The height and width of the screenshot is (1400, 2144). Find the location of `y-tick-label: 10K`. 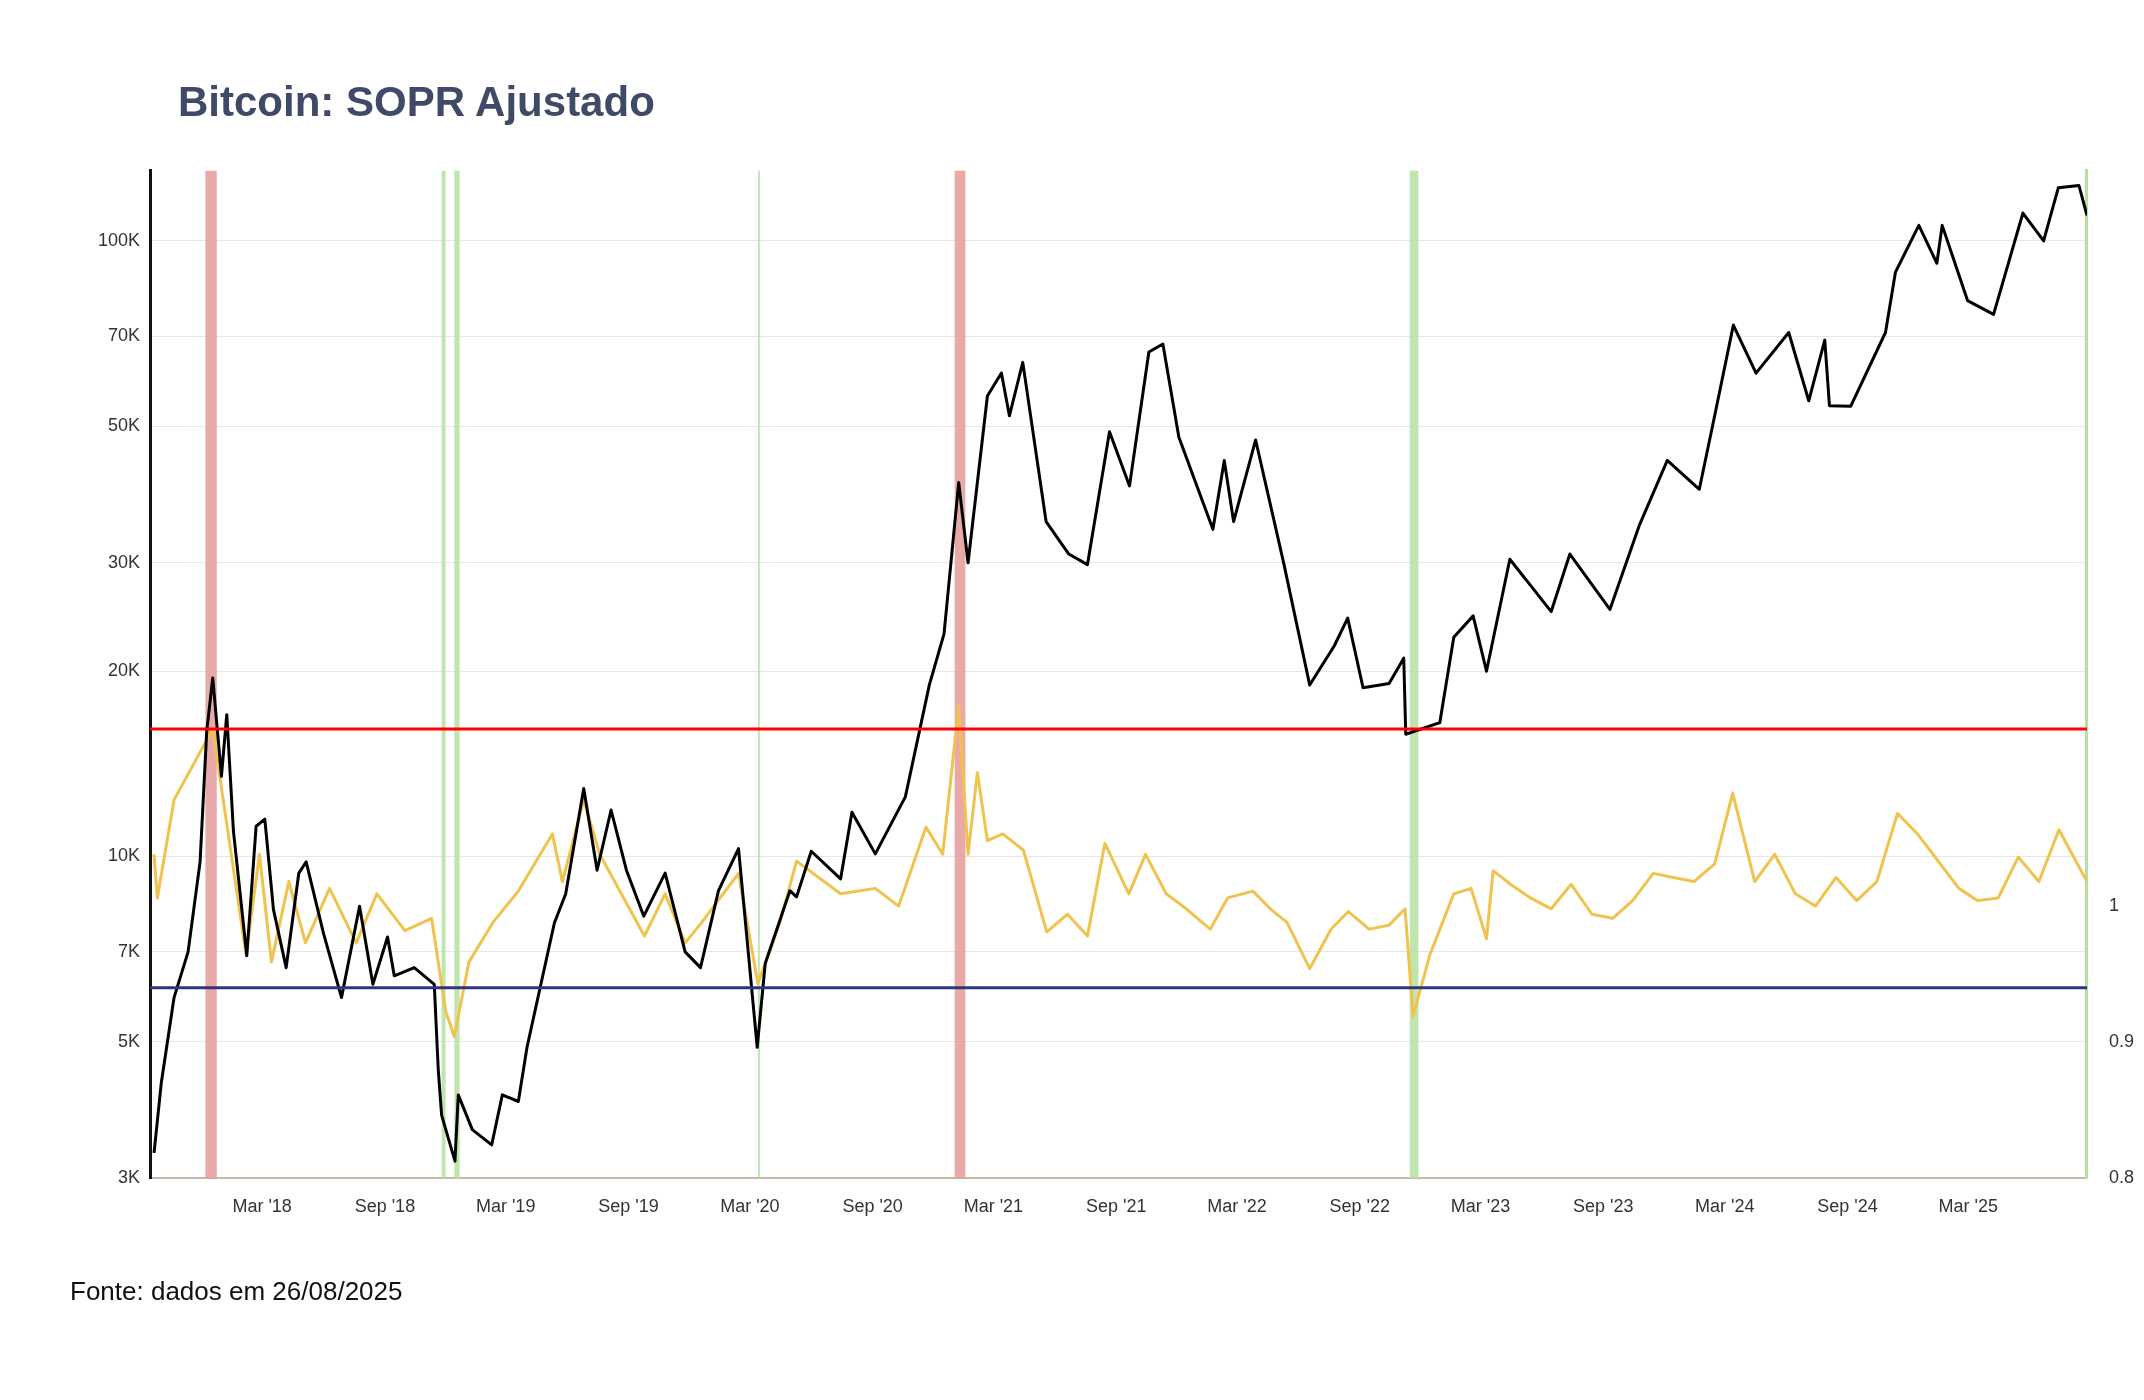

y-tick-label: 10K is located at coordinates (124, 855).